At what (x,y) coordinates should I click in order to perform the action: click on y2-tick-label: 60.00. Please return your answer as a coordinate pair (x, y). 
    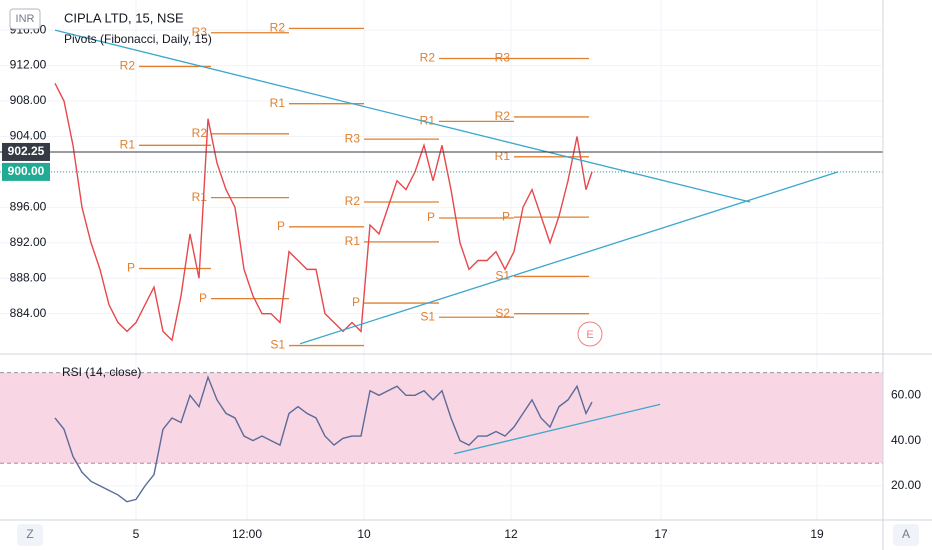
    Looking at the image, I should click on (906, 394).